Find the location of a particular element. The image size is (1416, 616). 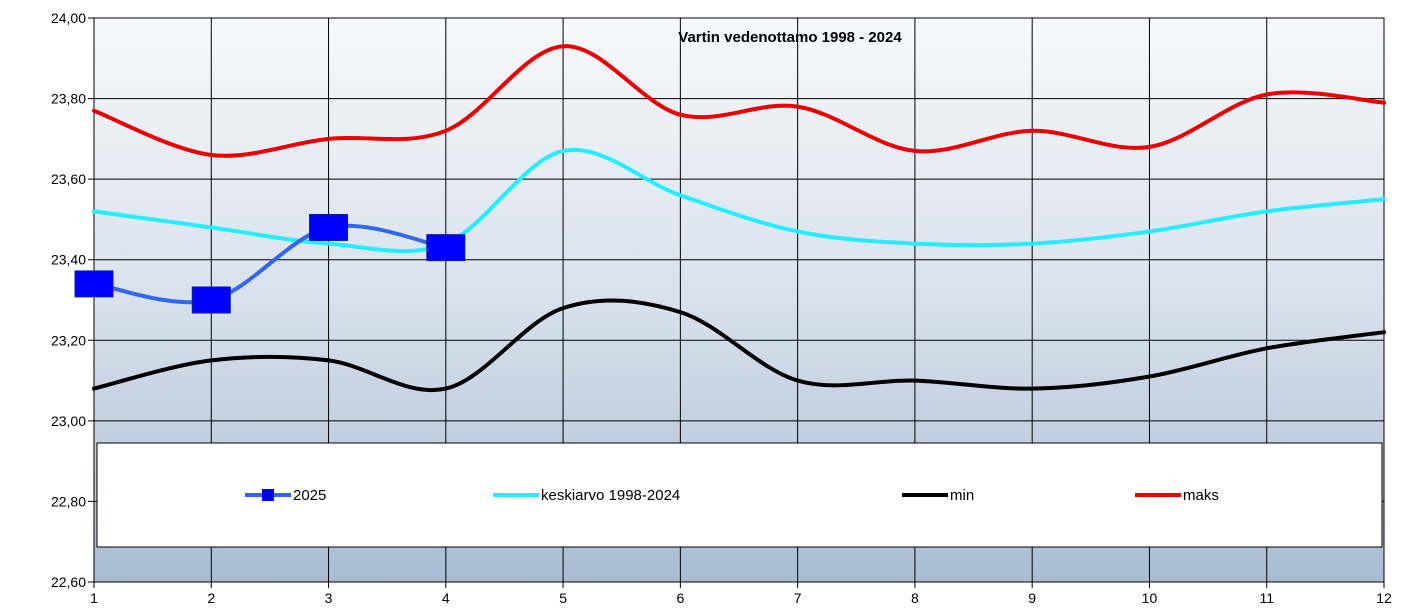

x-tick-label: 10 is located at coordinates (1150, 598).